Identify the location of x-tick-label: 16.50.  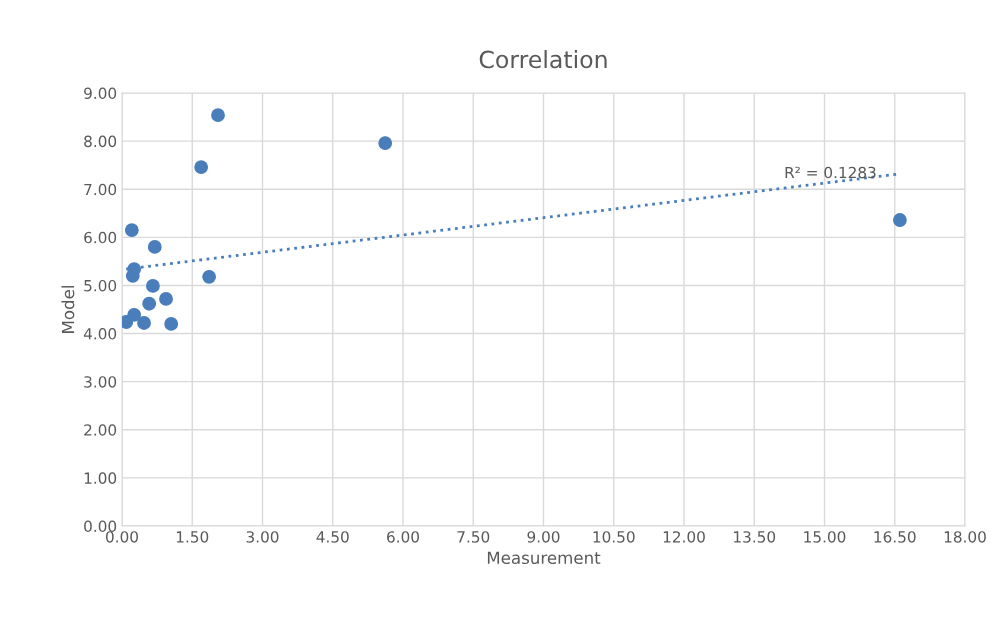
(895, 537).